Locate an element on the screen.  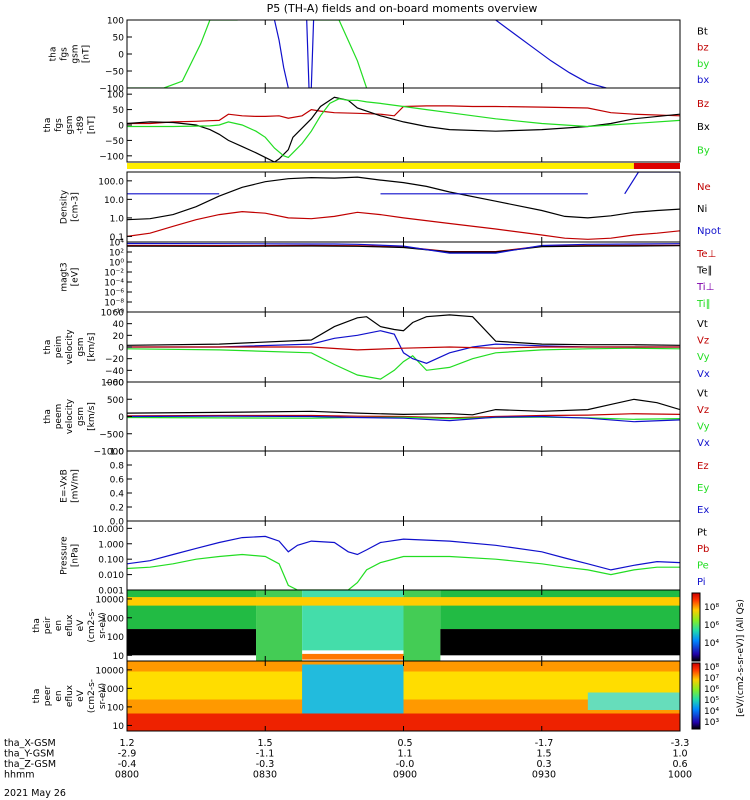
y-tick-label: −100 is located at coordinates (111, 90).